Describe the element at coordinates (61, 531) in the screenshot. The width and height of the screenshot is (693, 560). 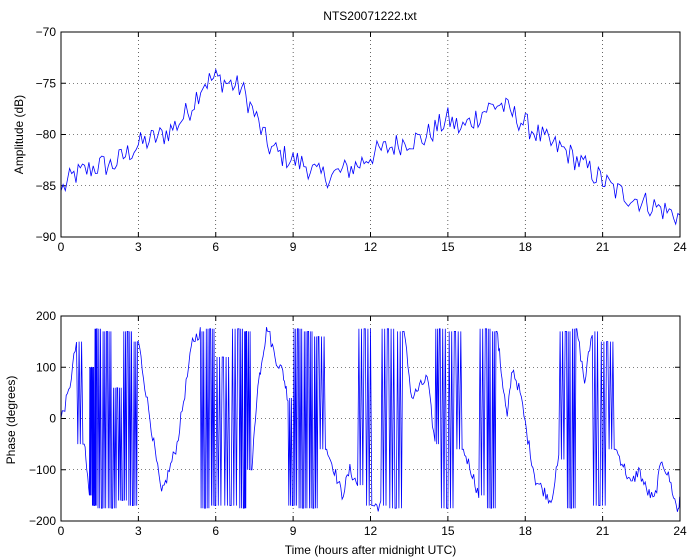
I see `phase-x-tick-label: 0` at that location.